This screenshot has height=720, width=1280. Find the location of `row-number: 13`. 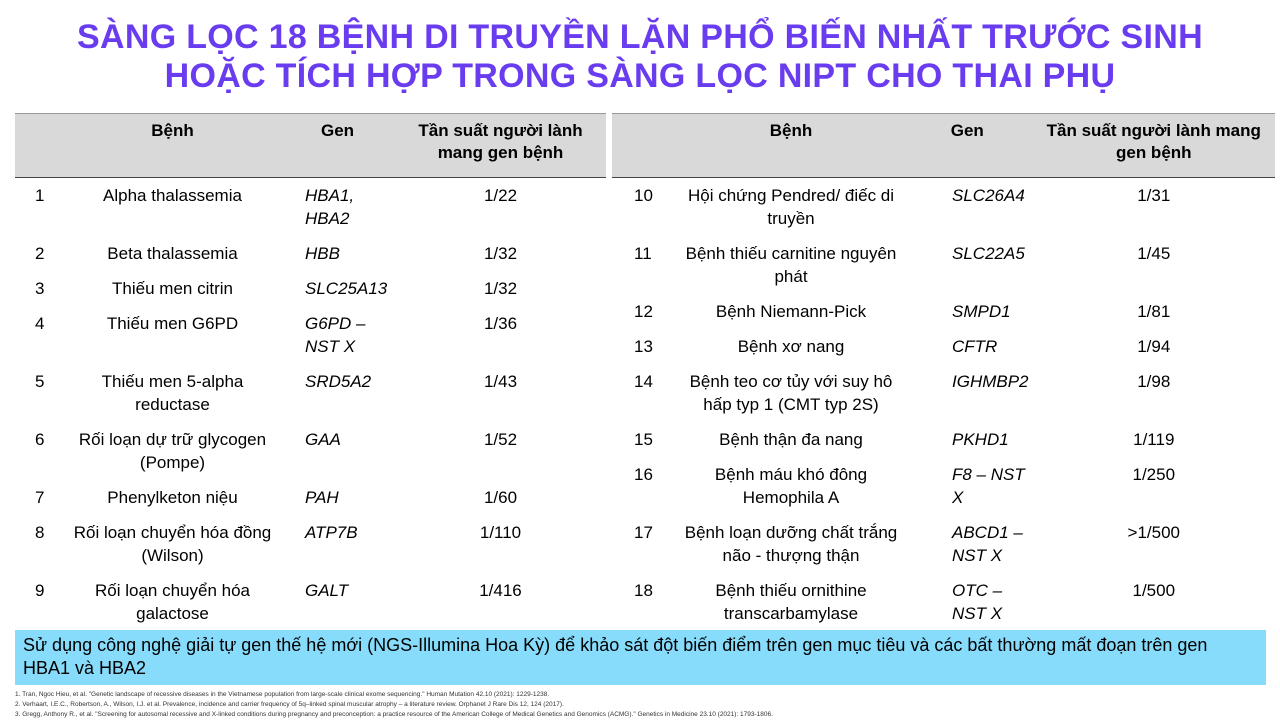

row-number: 13 is located at coordinates (643, 346).